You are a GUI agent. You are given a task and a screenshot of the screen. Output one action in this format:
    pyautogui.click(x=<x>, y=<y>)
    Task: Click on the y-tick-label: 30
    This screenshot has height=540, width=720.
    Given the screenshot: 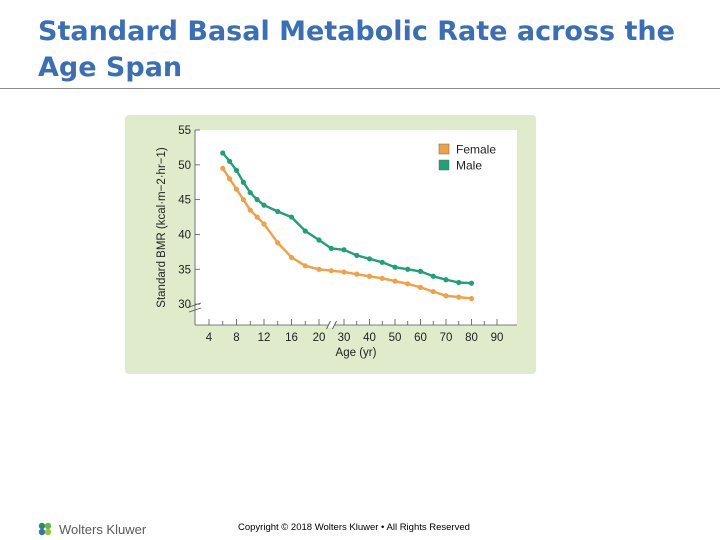 What is the action you would take?
    pyautogui.click(x=184, y=305)
    